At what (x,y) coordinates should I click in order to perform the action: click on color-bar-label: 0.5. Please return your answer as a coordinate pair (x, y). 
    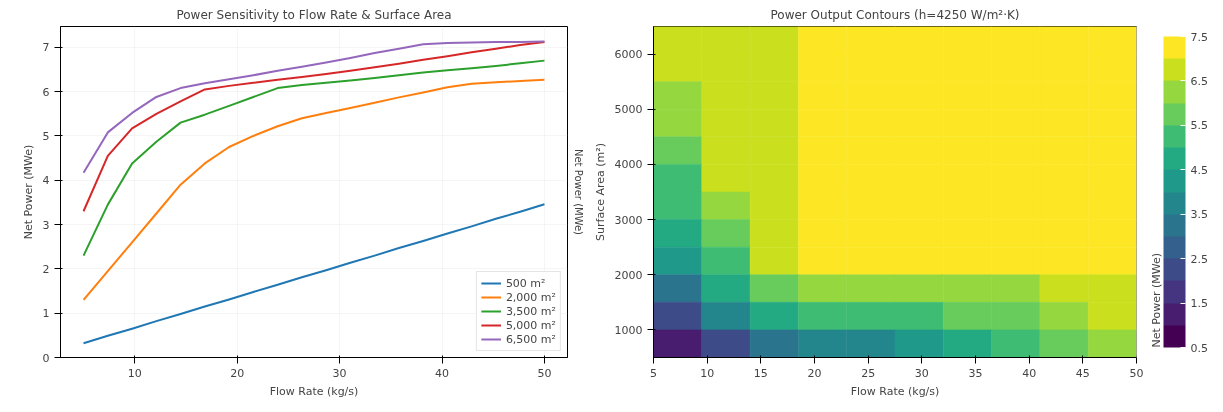
    Looking at the image, I should click on (1199, 348).